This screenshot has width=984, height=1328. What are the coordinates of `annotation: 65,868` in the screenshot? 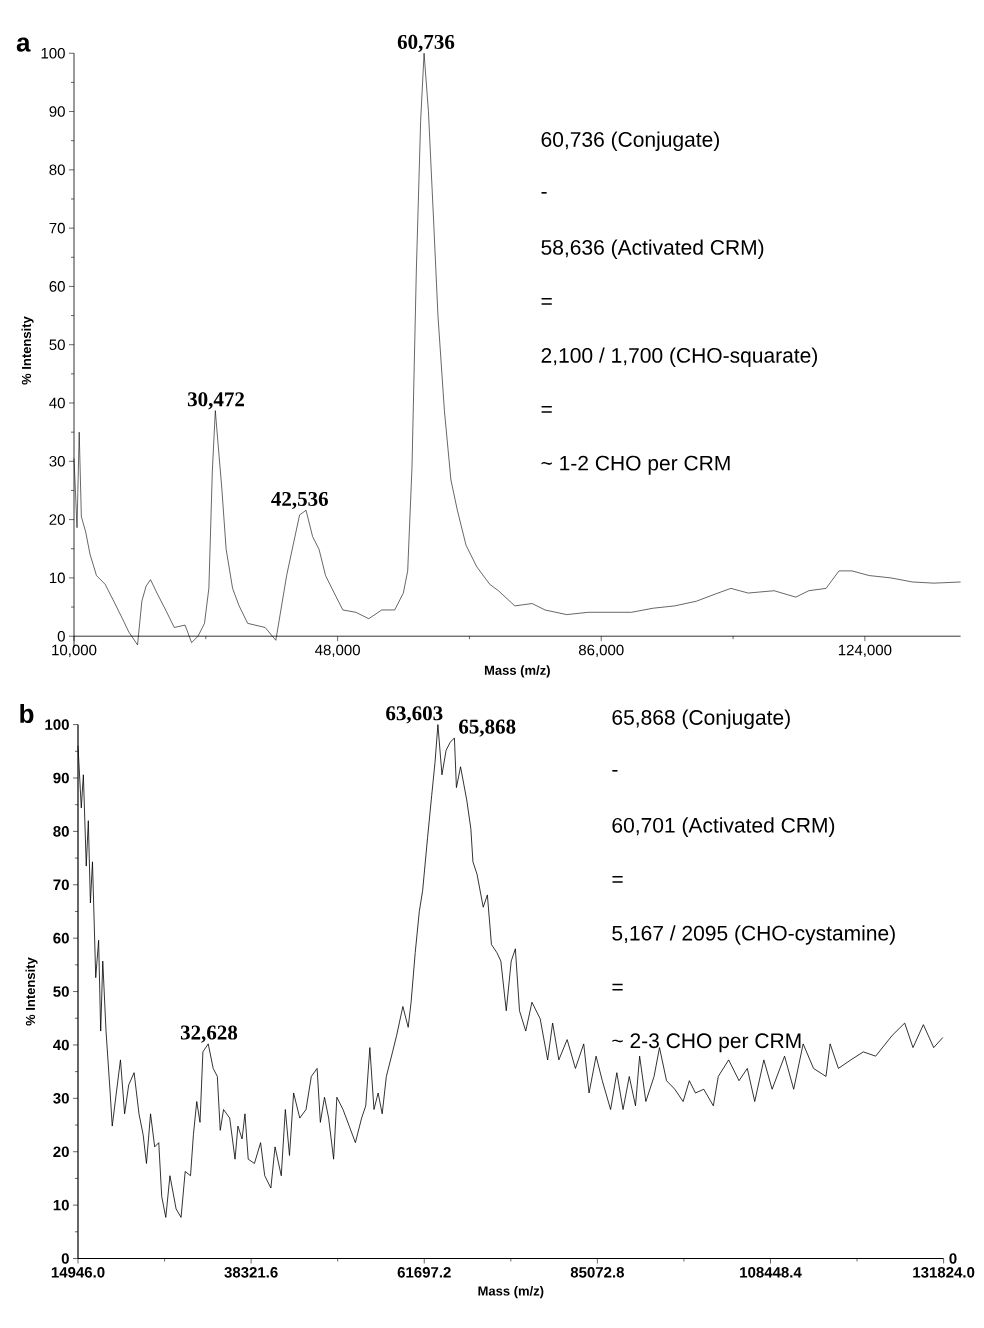 It's located at (487, 728).